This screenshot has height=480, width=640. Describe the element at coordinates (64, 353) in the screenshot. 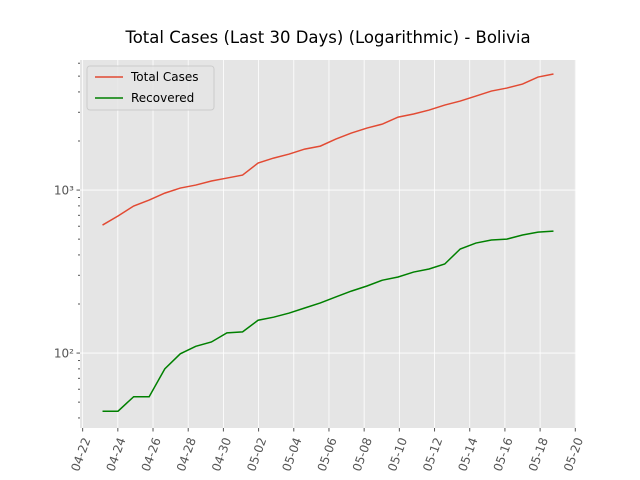

I see `y-tick-label: 10²` at that location.